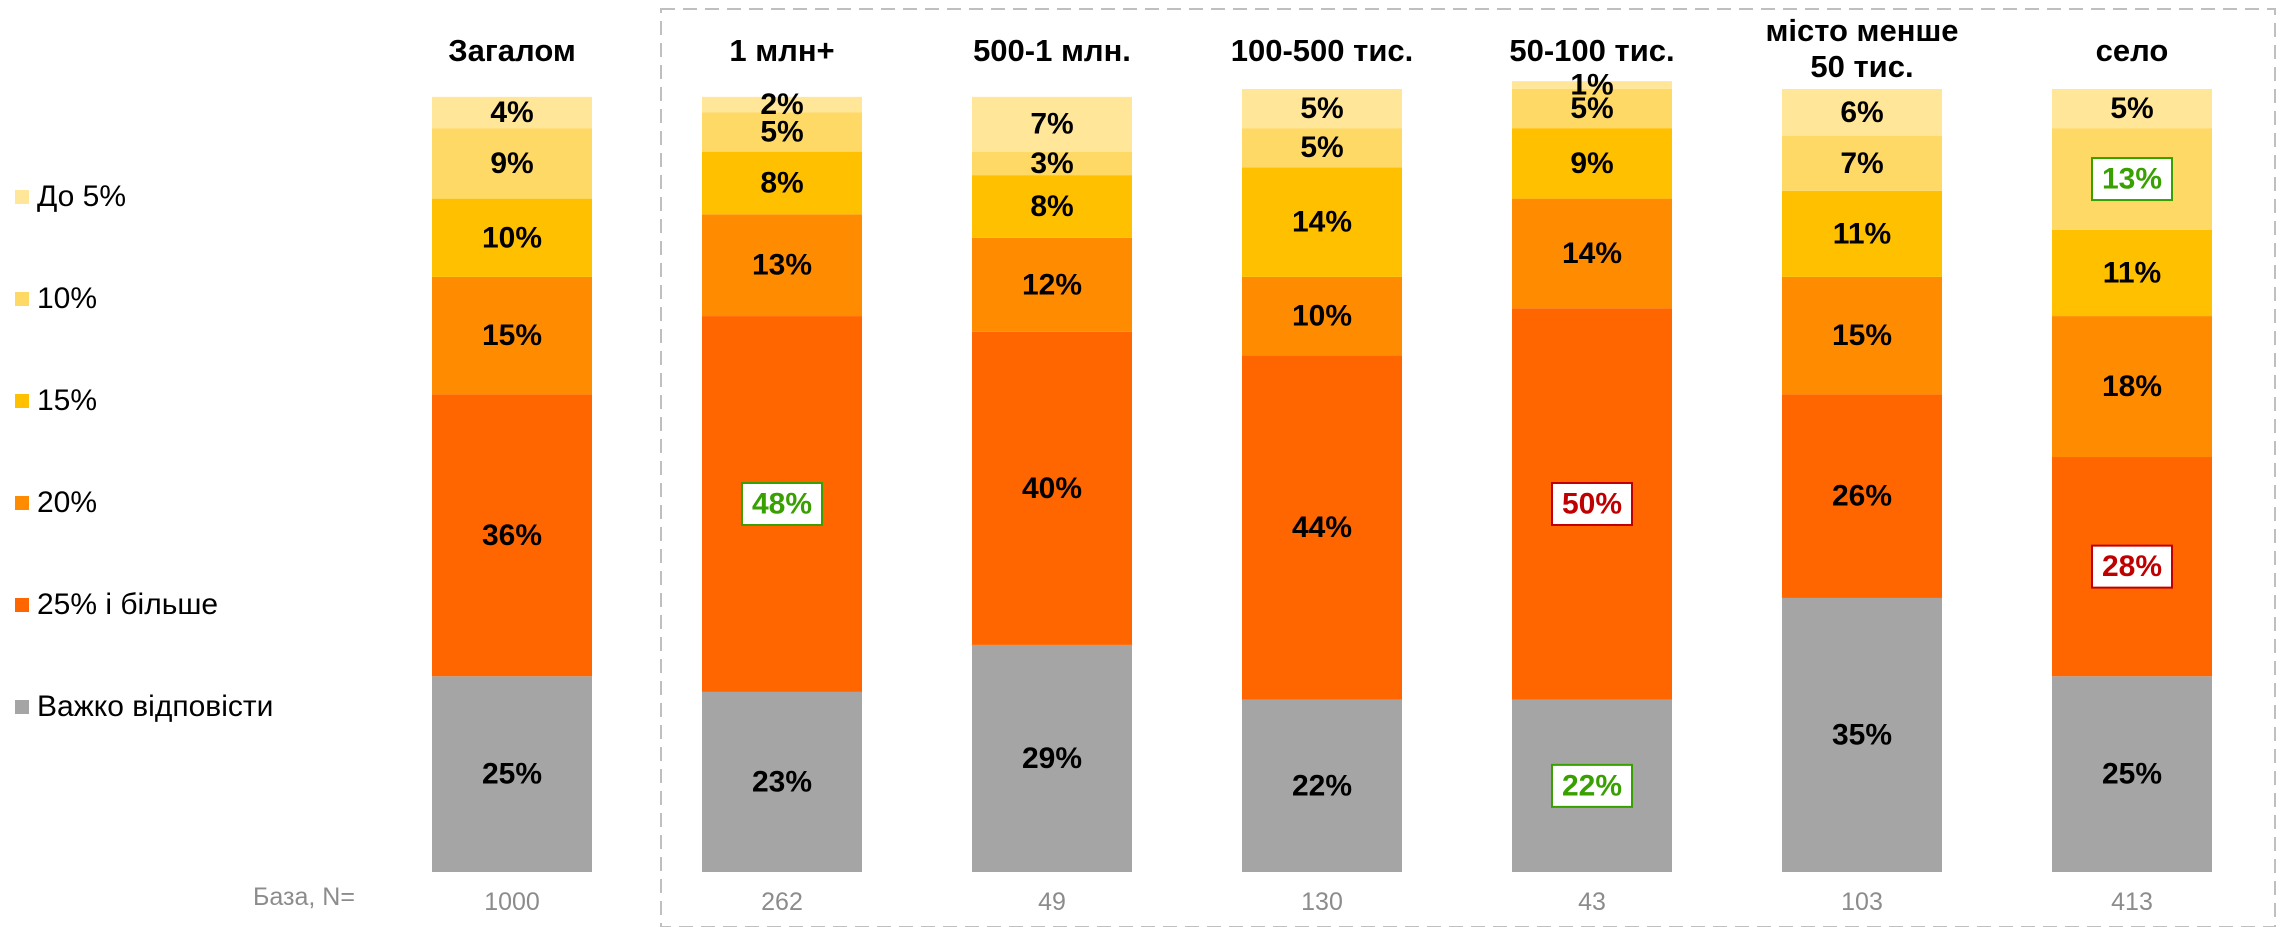  What do you see at coordinates (1592, 503) in the screenshot?
I see `data-label: 50%` at bounding box center [1592, 503].